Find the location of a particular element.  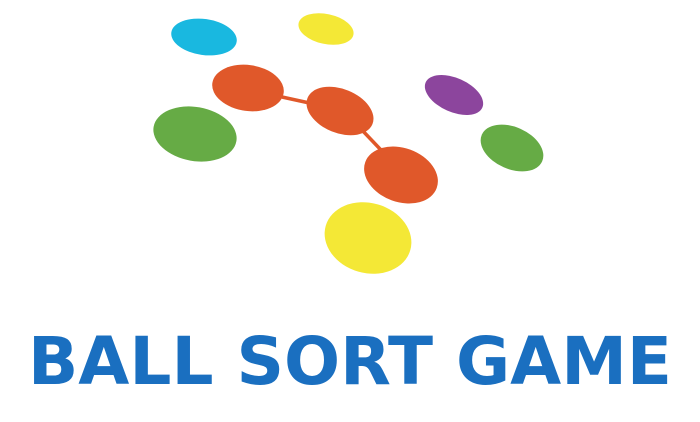

ball-orange-left is located at coordinates (248, 88).